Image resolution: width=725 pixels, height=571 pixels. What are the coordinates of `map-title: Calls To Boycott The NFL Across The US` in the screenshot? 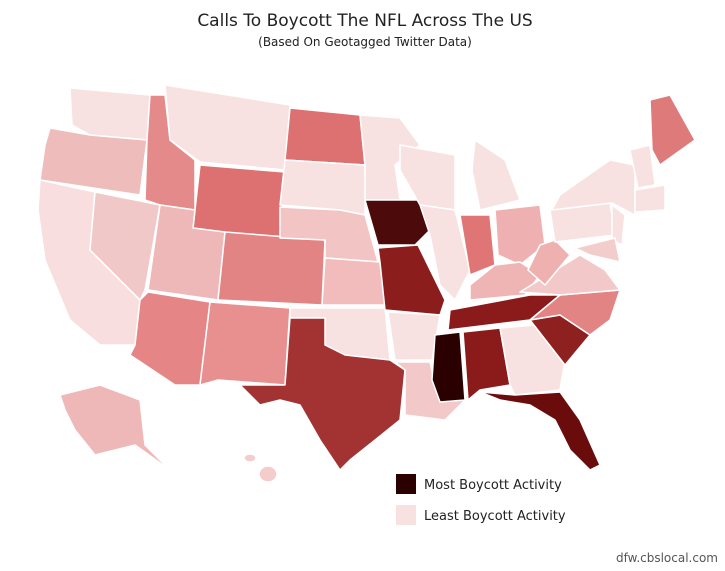 It's located at (364, 21).